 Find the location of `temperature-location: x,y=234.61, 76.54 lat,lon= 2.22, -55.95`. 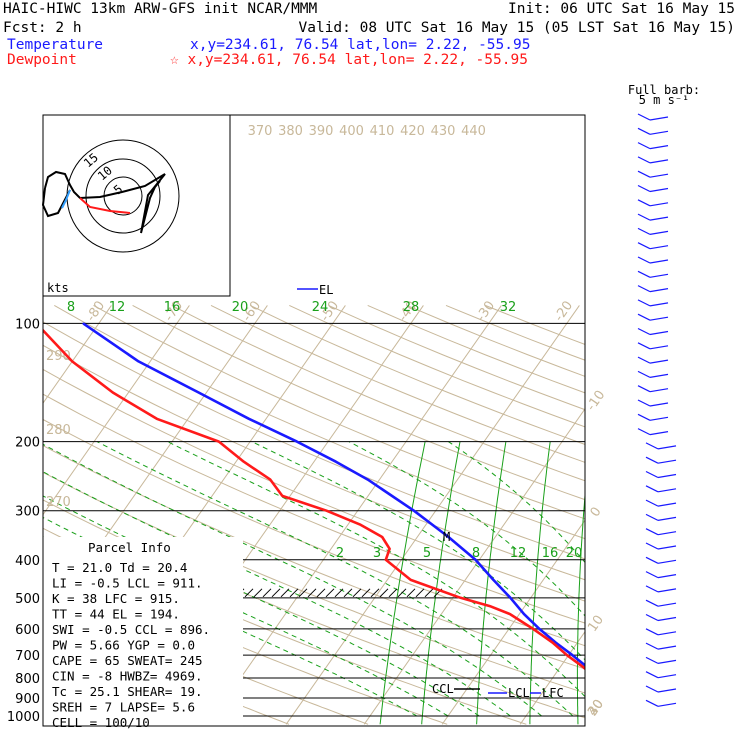

temperature-location: x,y=234.61, 76.54 lat,lon= 2.22, -55.95 is located at coordinates (360, 45).